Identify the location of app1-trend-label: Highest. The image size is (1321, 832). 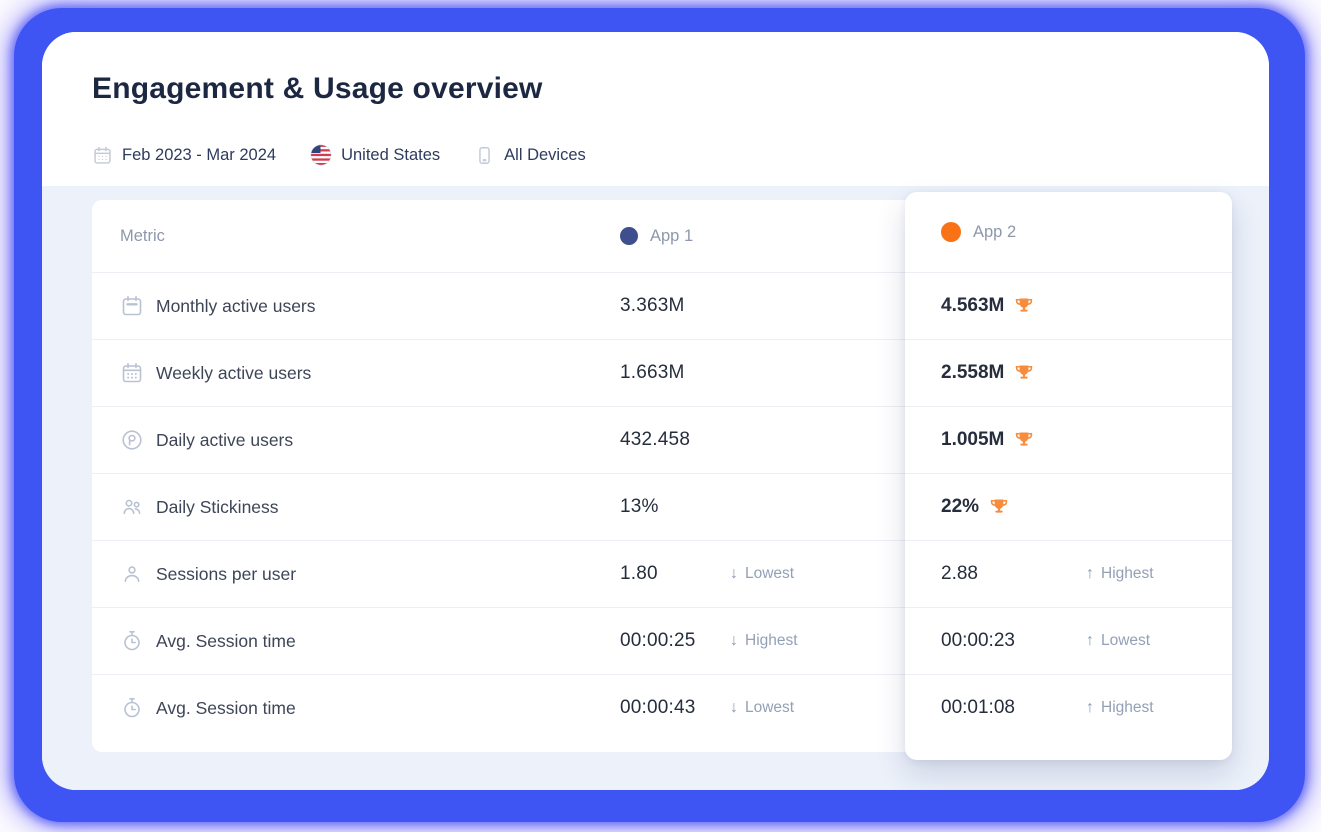
(771, 640).